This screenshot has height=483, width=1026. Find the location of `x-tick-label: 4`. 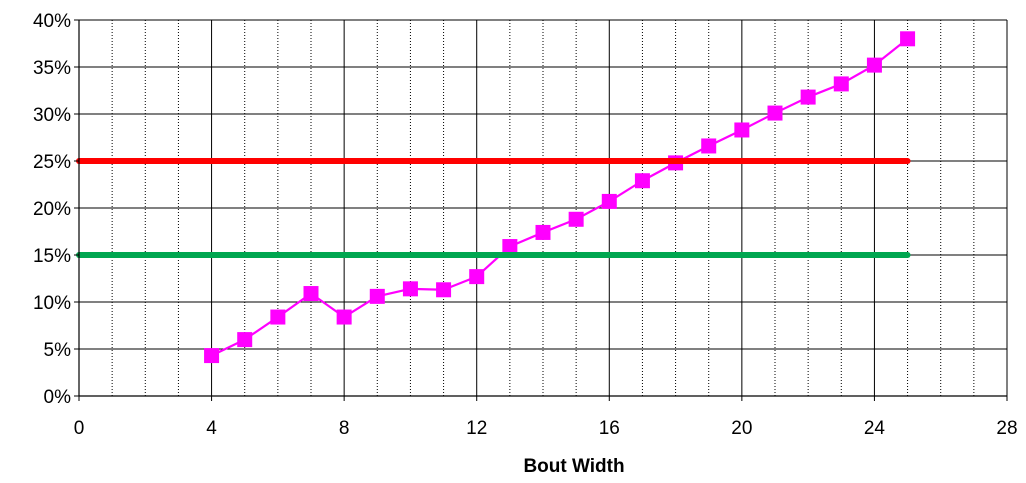

x-tick-label: 4 is located at coordinates (211, 428).